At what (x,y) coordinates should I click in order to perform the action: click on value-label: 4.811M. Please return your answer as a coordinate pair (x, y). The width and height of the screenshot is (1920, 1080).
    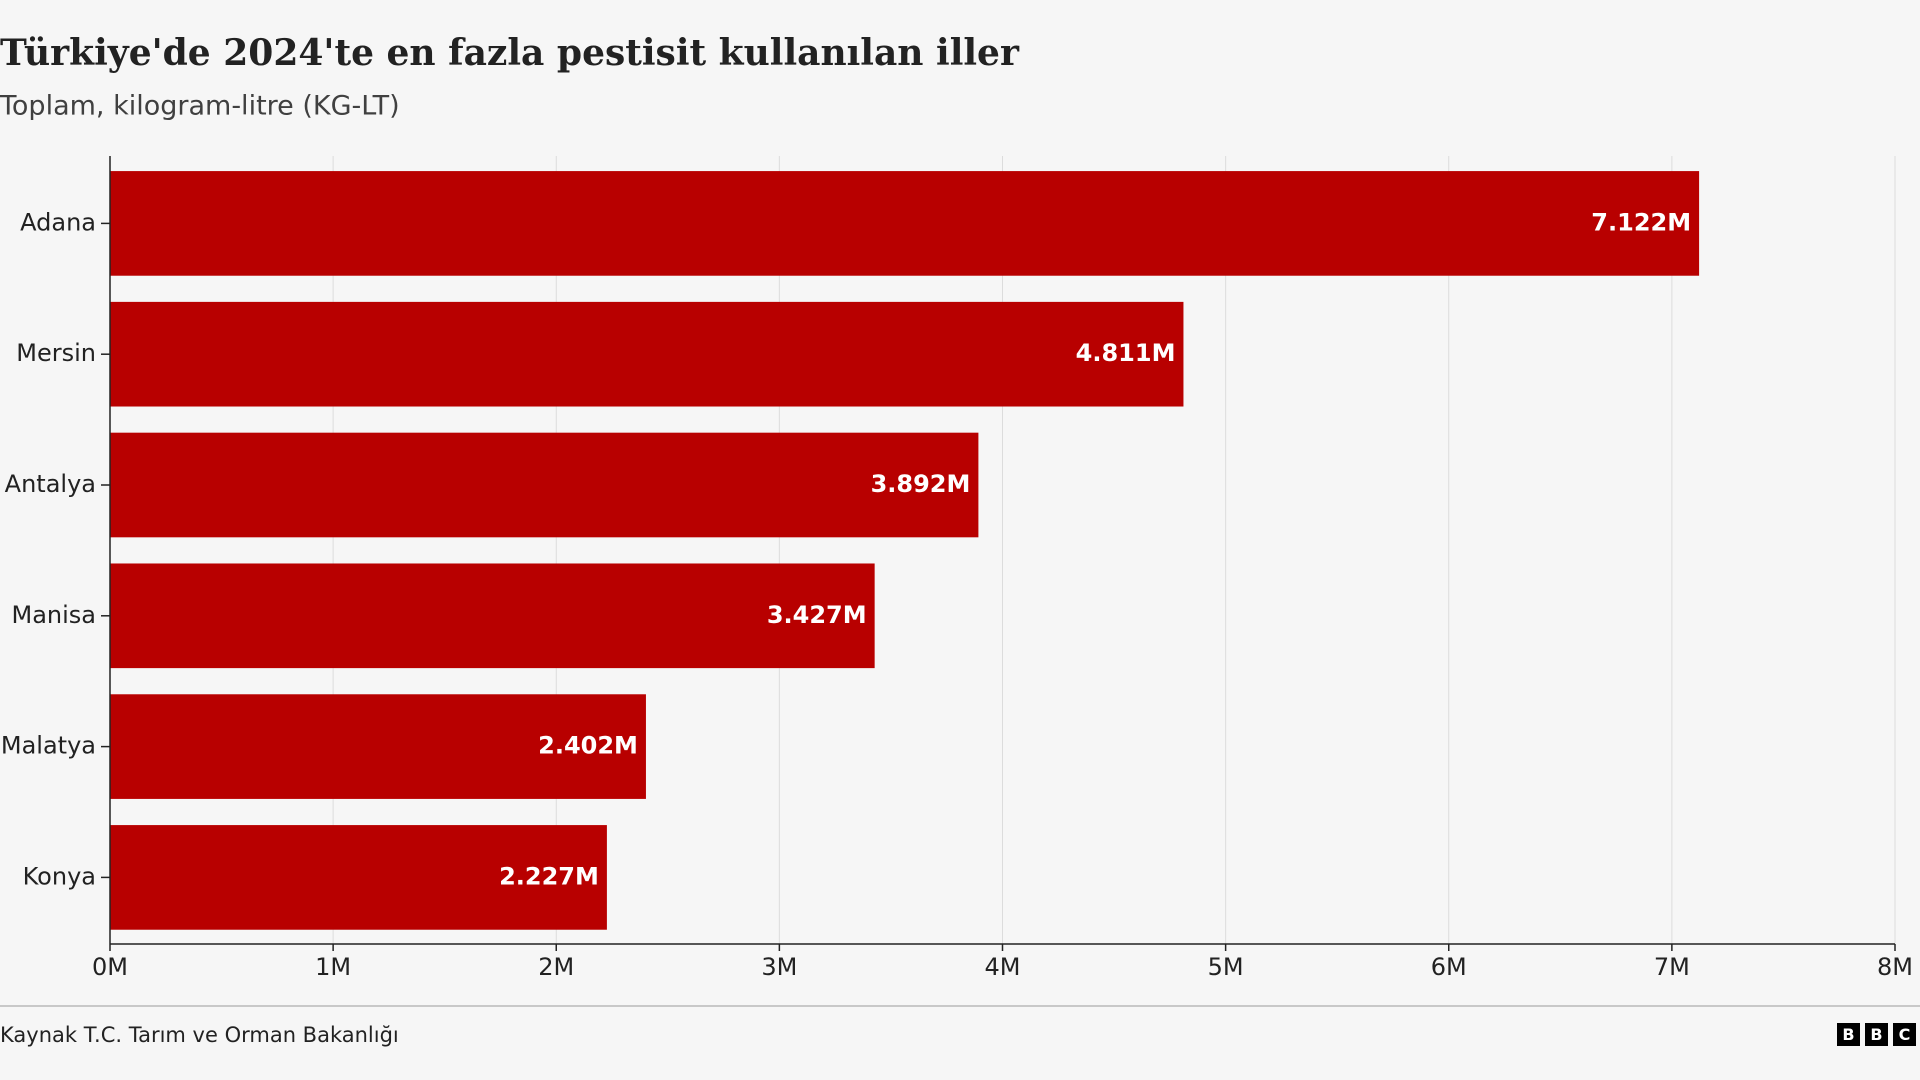
    Looking at the image, I should click on (1126, 353).